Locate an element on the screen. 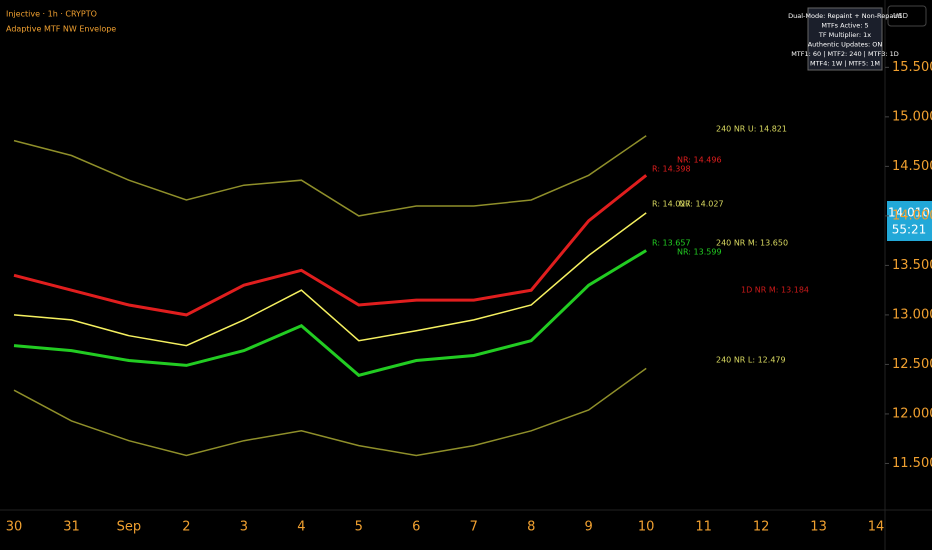  y-tick-label: 14.000 is located at coordinates (912, 215).